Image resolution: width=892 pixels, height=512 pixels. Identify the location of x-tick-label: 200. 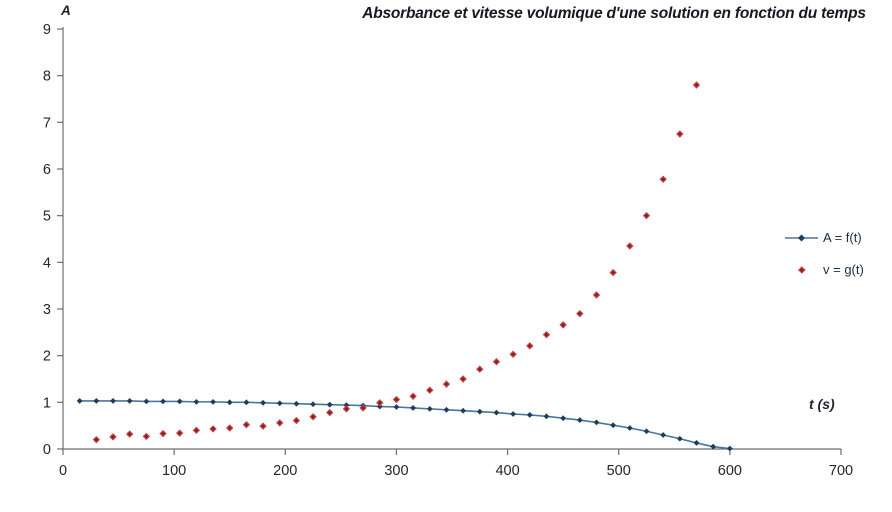
(285, 471).